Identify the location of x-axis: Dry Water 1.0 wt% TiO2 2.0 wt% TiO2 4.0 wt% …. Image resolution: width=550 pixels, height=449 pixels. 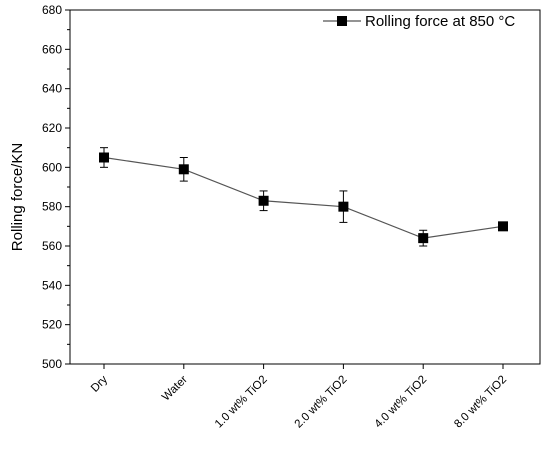
(299, 397).